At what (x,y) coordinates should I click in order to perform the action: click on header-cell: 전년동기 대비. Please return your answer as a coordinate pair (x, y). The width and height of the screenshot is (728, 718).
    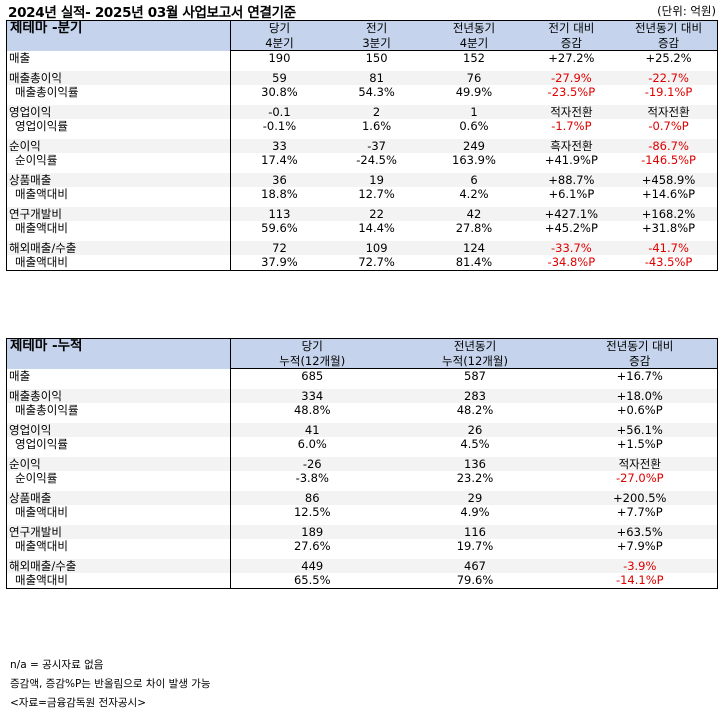
    Looking at the image, I should click on (669, 28).